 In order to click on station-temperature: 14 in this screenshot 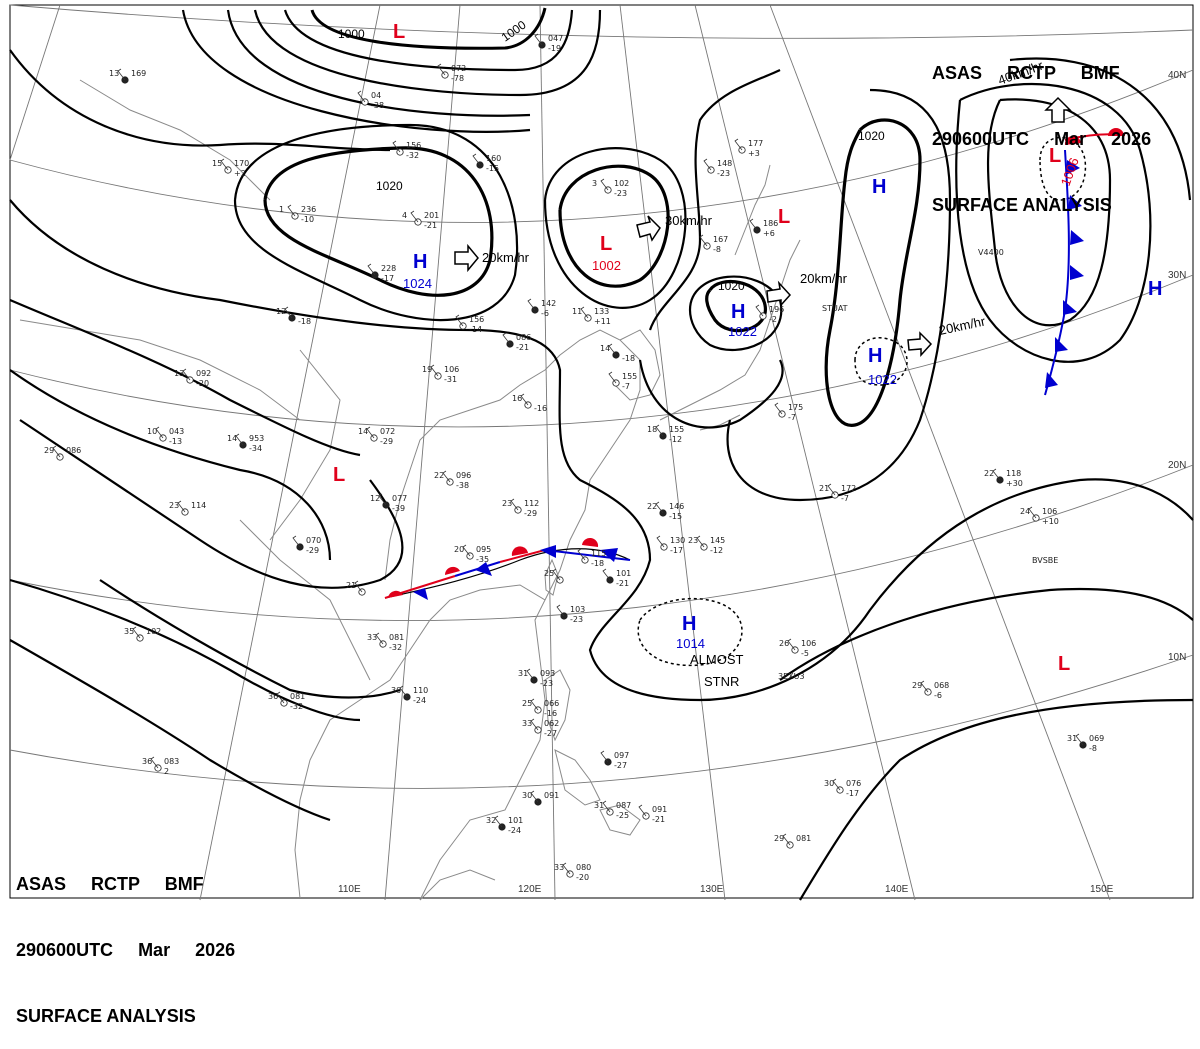, I will do `click(605, 348)`.